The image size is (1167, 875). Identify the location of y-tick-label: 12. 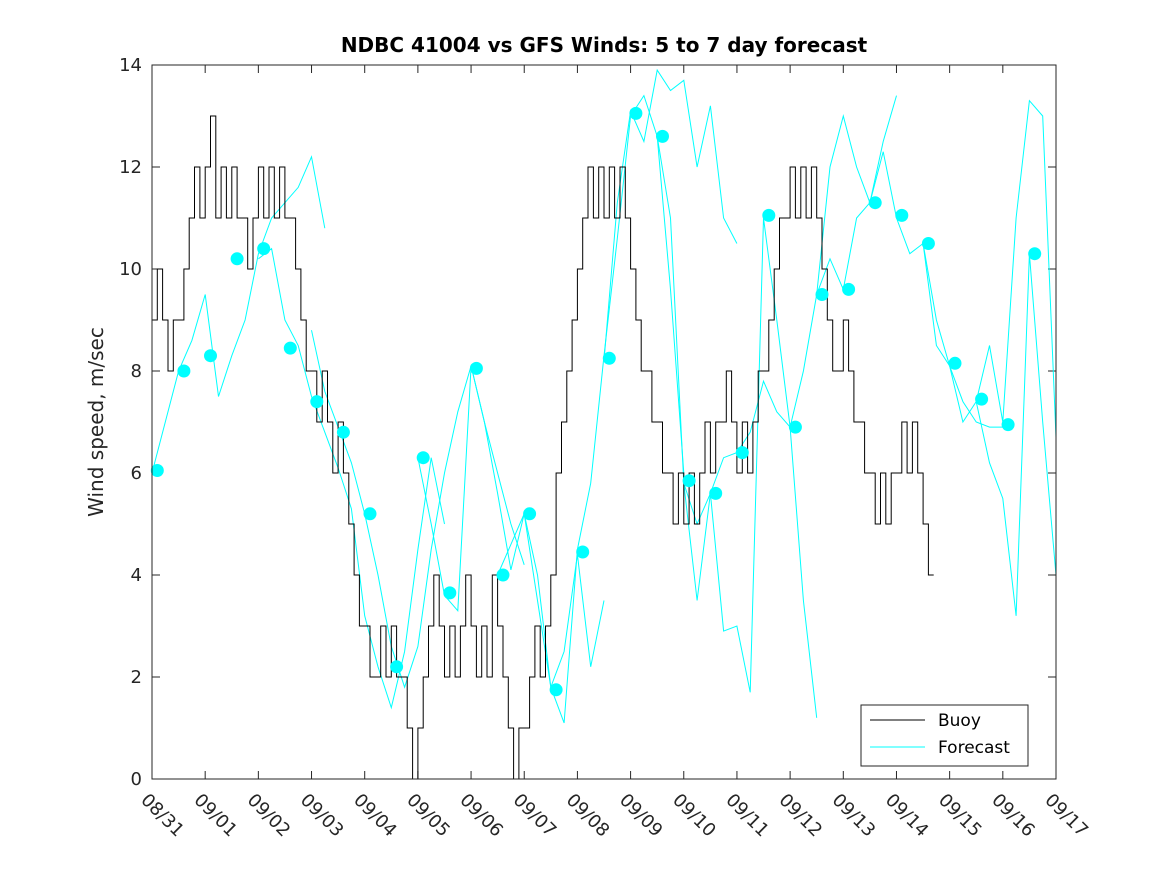
(130, 167).